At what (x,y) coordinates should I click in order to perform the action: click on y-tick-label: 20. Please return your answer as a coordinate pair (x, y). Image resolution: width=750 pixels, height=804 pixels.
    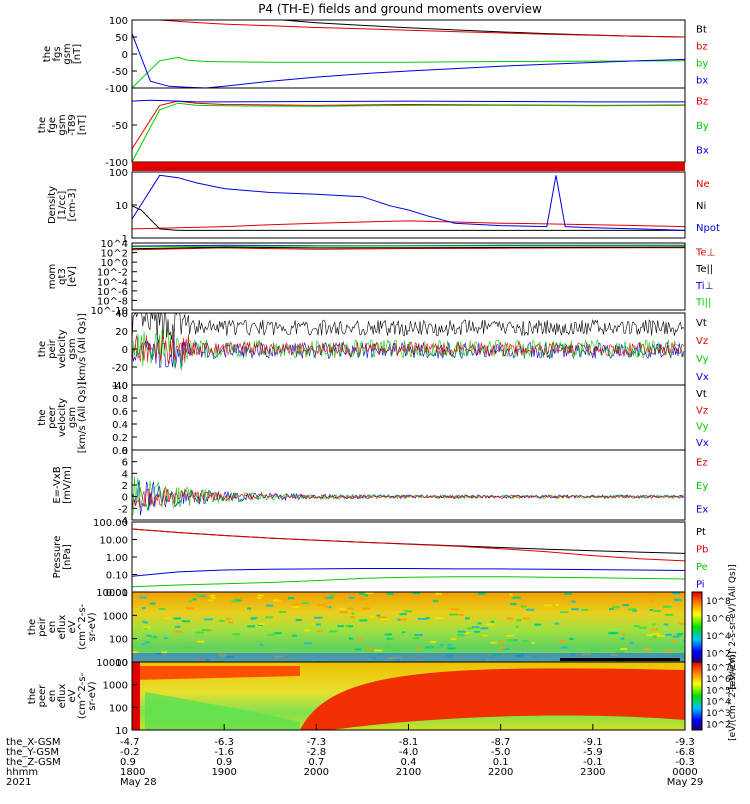
    Looking at the image, I should click on (121, 332).